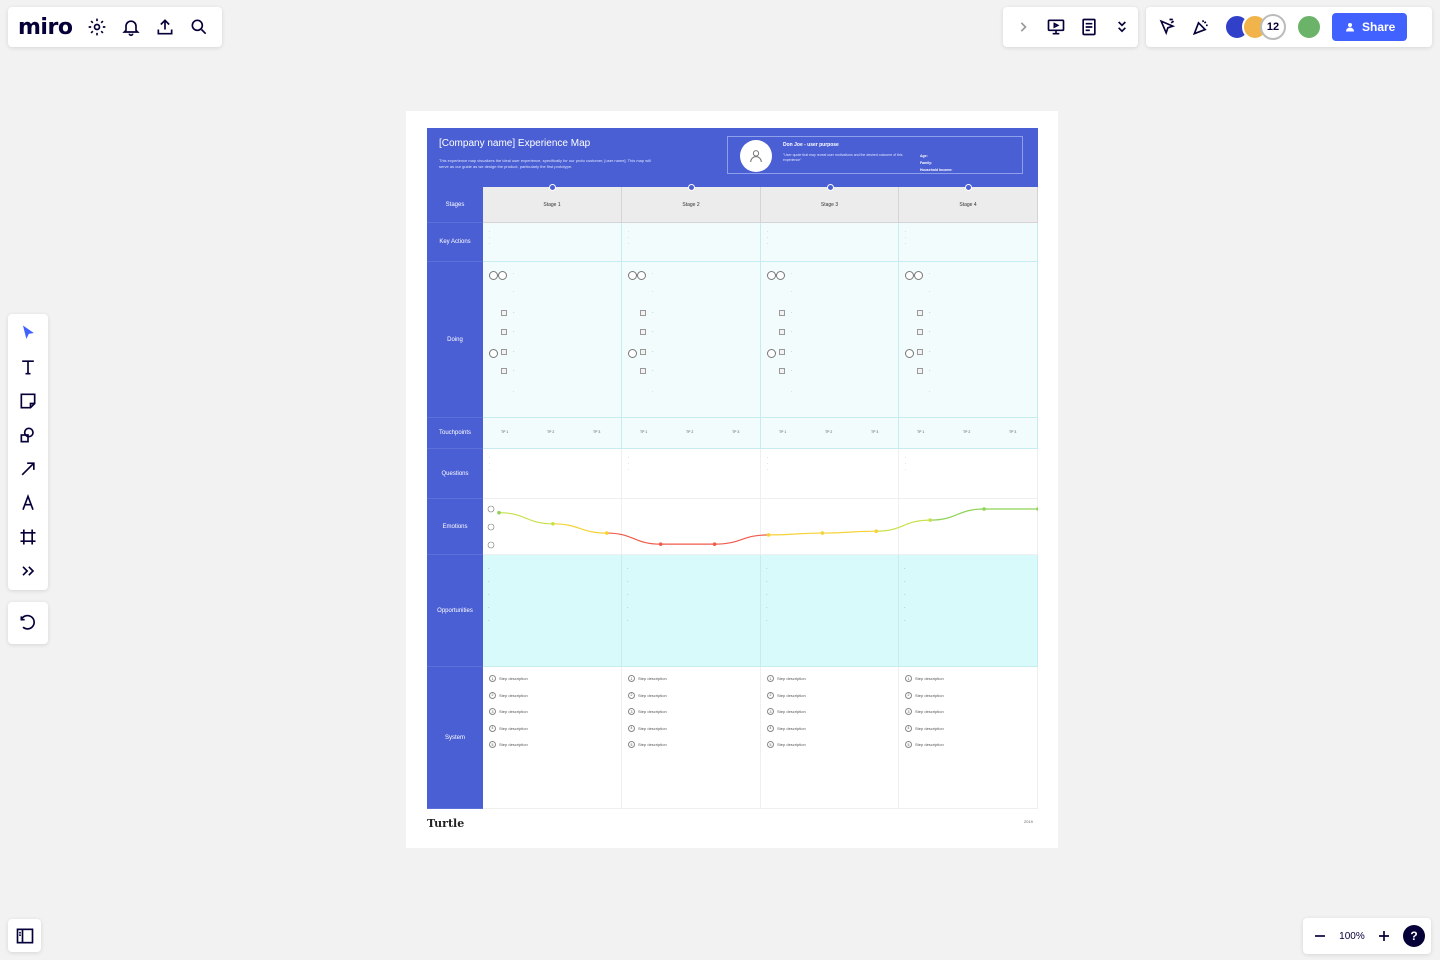  I want to click on stage-cell-stage-2: Stage 2, so click(691, 205).